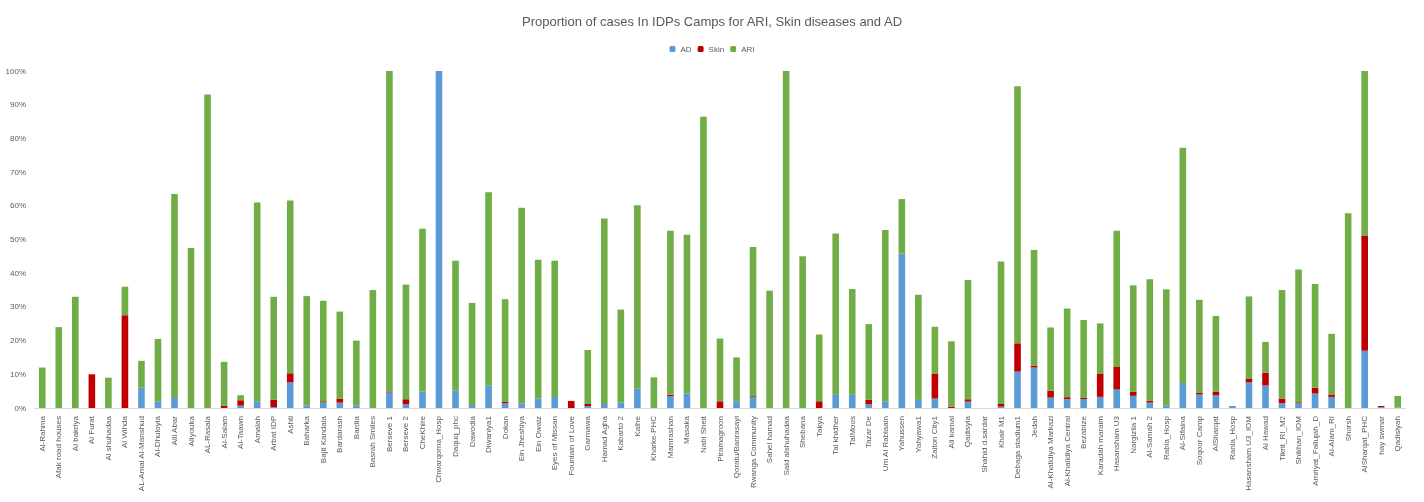 This screenshot has width=1424, height=502. Describe the element at coordinates (935, 437) in the screenshot. I see `x-tick-label: Zaiton City1` at that location.